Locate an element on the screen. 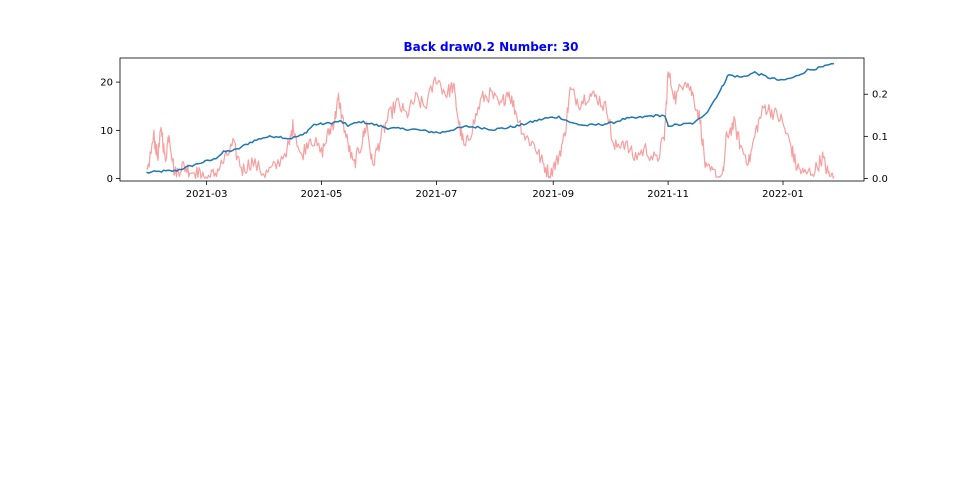 Image resolution: width=960 pixels, height=480 pixels. y-right-tick-label: 0.1 is located at coordinates (880, 137).